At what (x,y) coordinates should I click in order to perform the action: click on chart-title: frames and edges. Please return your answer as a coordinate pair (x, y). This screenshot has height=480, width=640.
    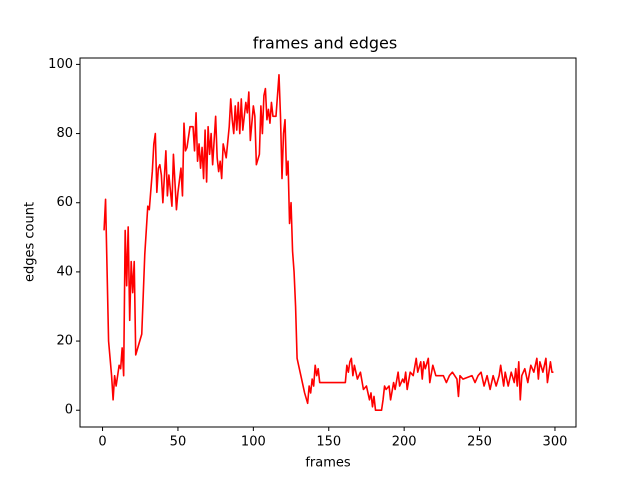
    Looking at the image, I should click on (325, 43).